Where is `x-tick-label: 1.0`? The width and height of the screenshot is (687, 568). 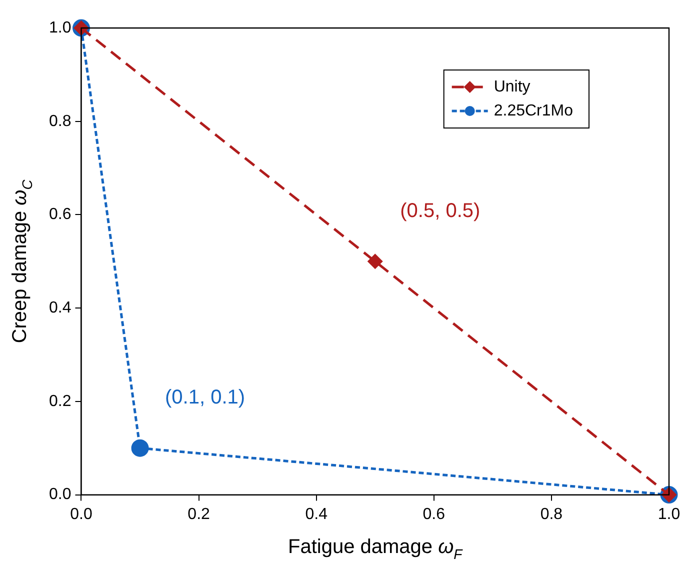 x-tick-label: 1.0 is located at coordinates (669, 514).